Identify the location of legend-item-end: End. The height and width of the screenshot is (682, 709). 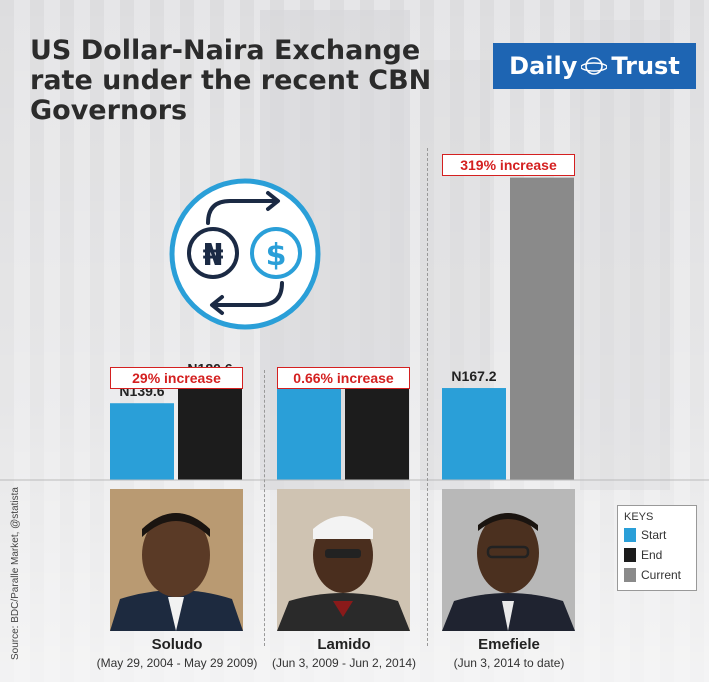
(657, 555).